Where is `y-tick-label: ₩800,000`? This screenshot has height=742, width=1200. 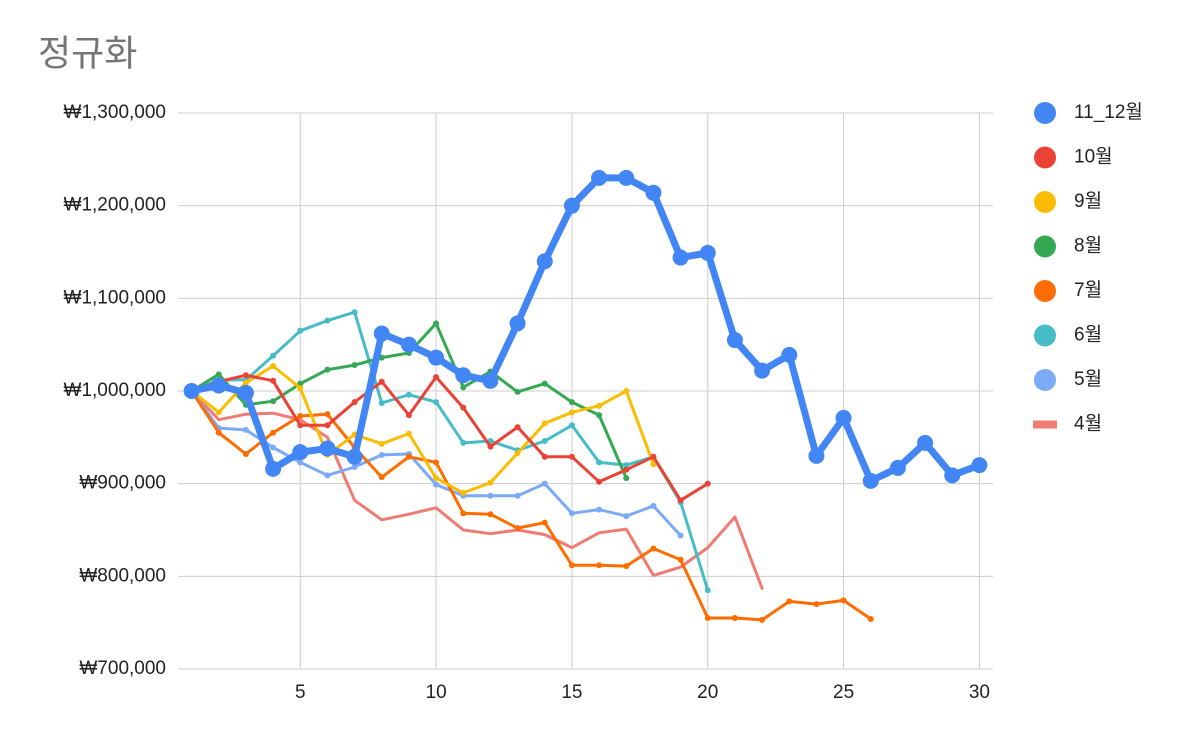
y-tick-label: ₩800,000 is located at coordinates (122, 575).